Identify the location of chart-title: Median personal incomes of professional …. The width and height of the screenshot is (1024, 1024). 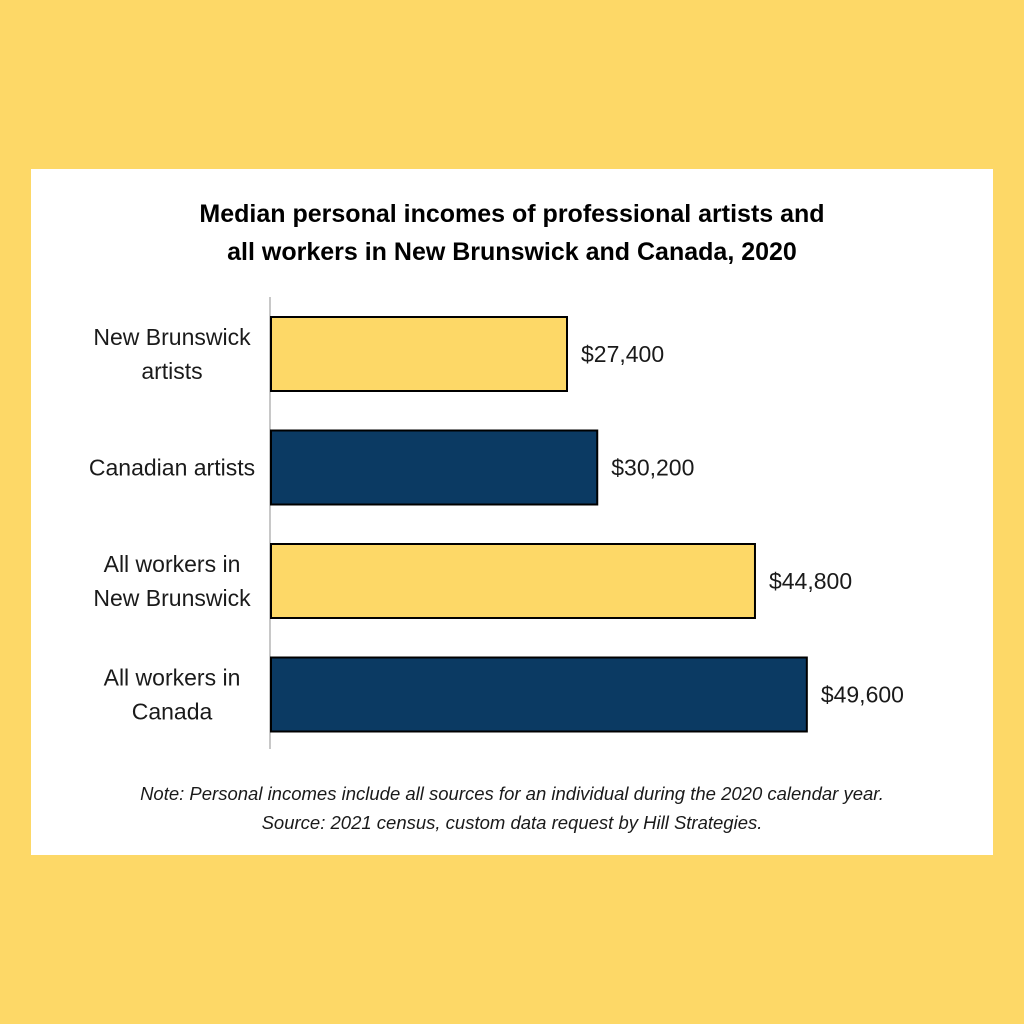
(512, 233).